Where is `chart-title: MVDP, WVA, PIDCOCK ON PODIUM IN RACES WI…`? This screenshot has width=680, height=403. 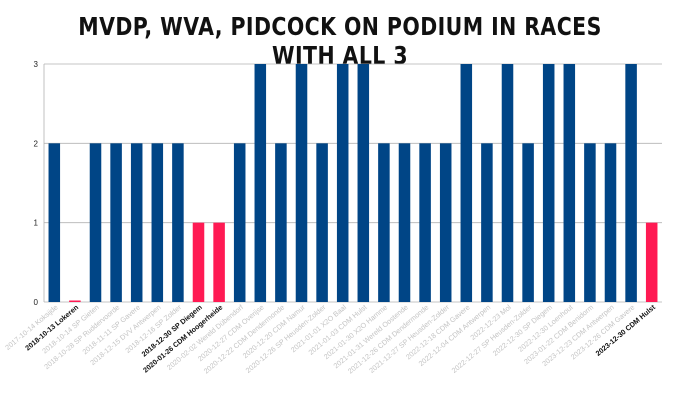 chart-title: MVDP, WVA, PIDCOCK ON PODIUM IN RACES WI… is located at coordinates (340, 41).